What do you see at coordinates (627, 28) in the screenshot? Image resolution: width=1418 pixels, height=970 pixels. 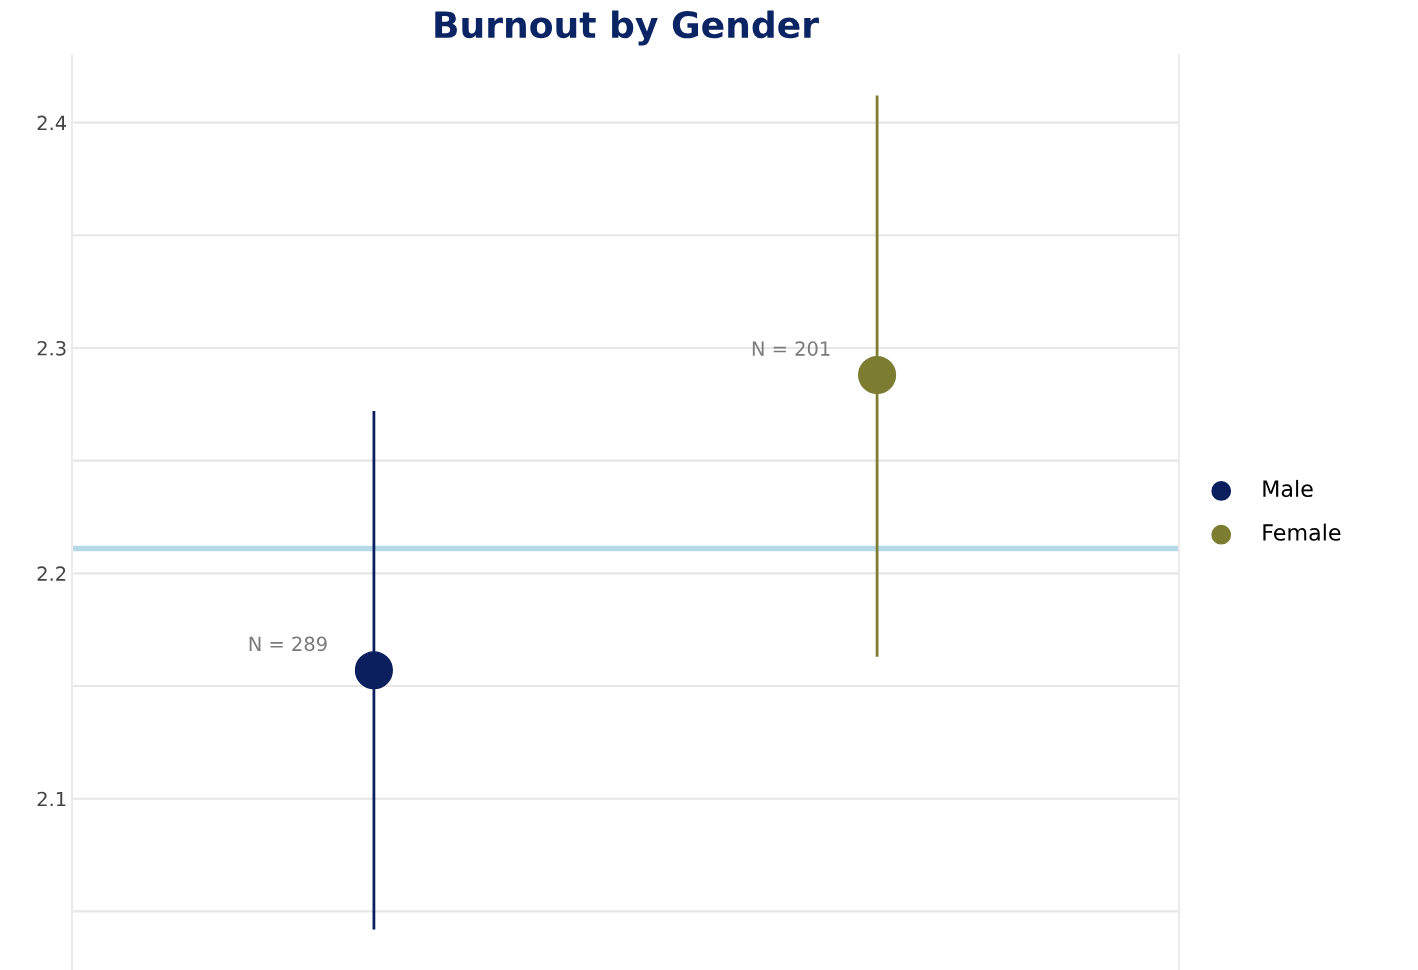 I see `chart-title: Burnout by Gender` at bounding box center [627, 28].